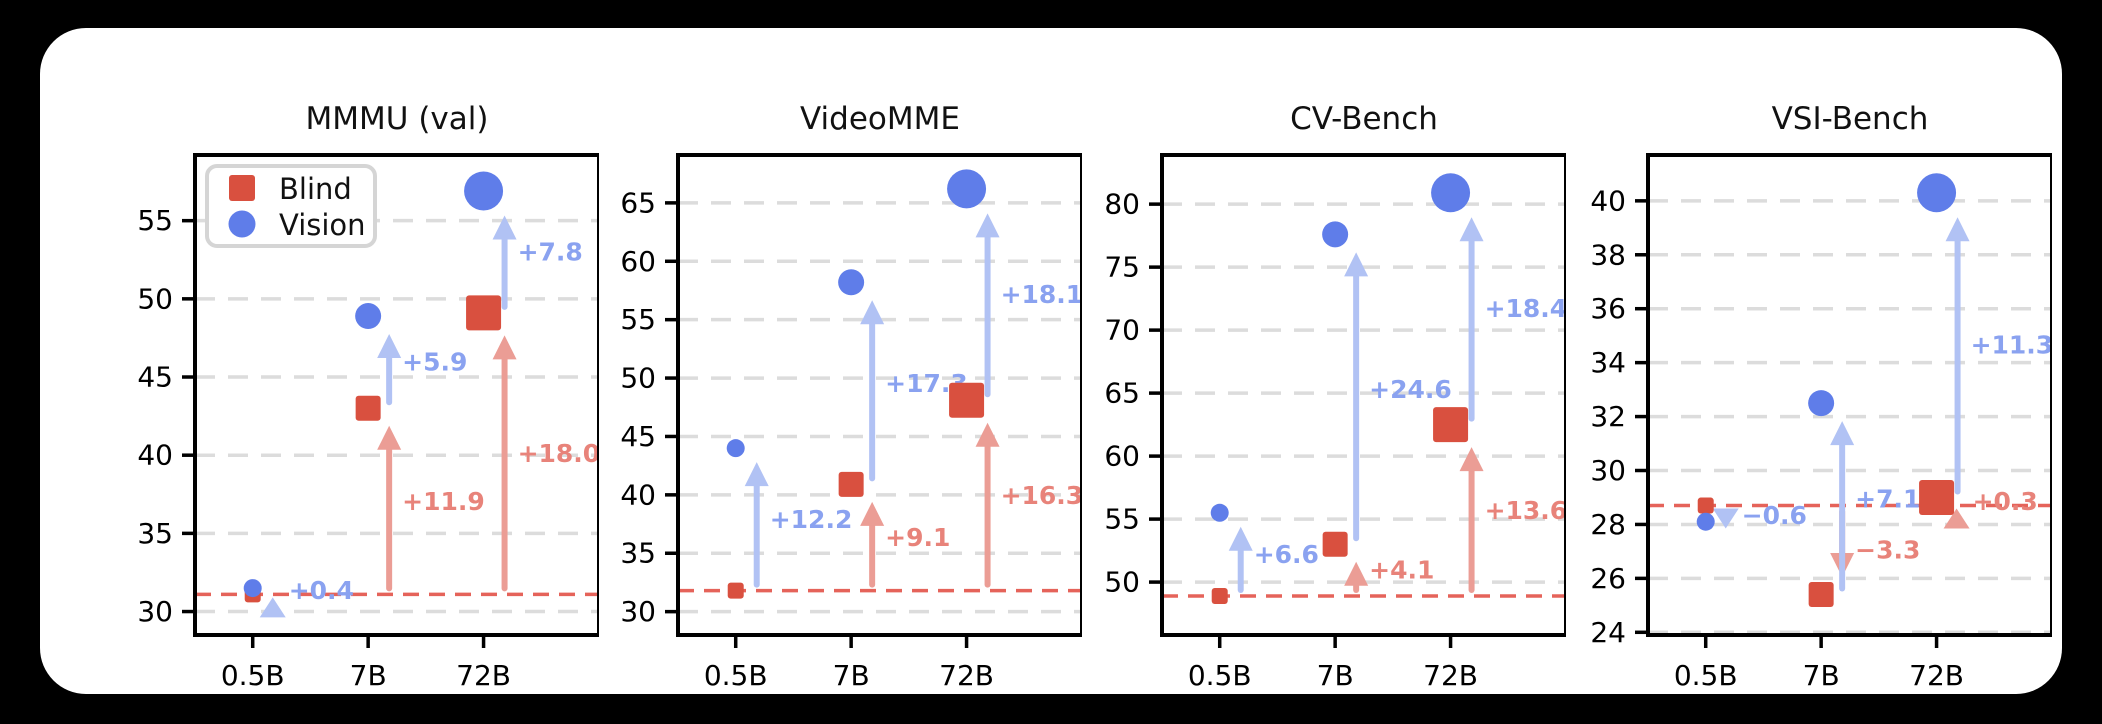 Image resolution: width=2102 pixels, height=724 pixels. I want to click on legend-vision-circle-icon, so click(242, 224).